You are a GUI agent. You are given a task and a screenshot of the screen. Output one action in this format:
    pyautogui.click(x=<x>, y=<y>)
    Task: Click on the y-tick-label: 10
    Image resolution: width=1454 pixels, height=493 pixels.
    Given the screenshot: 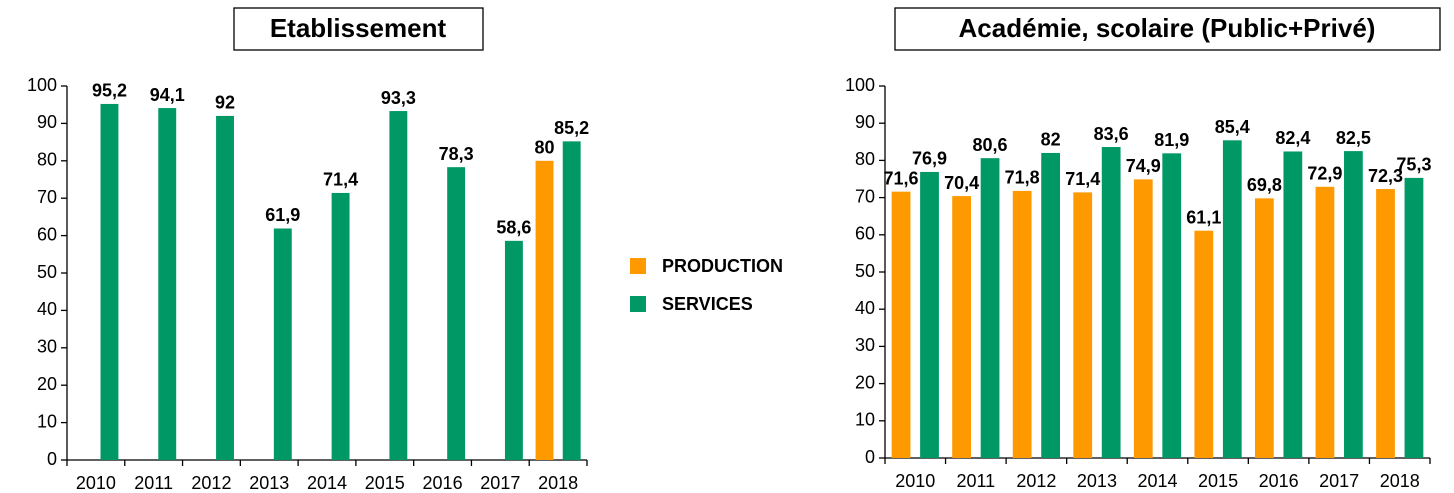 What is the action you would take?
    pyautogui.click(x=47, y=421)
    